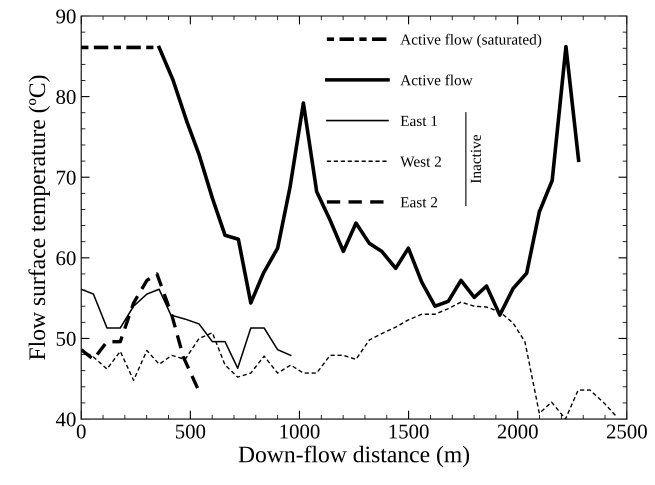 The image size is (655, 485). Describe the element at coordinates (66, 97) in the screenshot. I see `y-tick-label: 80` at that location.